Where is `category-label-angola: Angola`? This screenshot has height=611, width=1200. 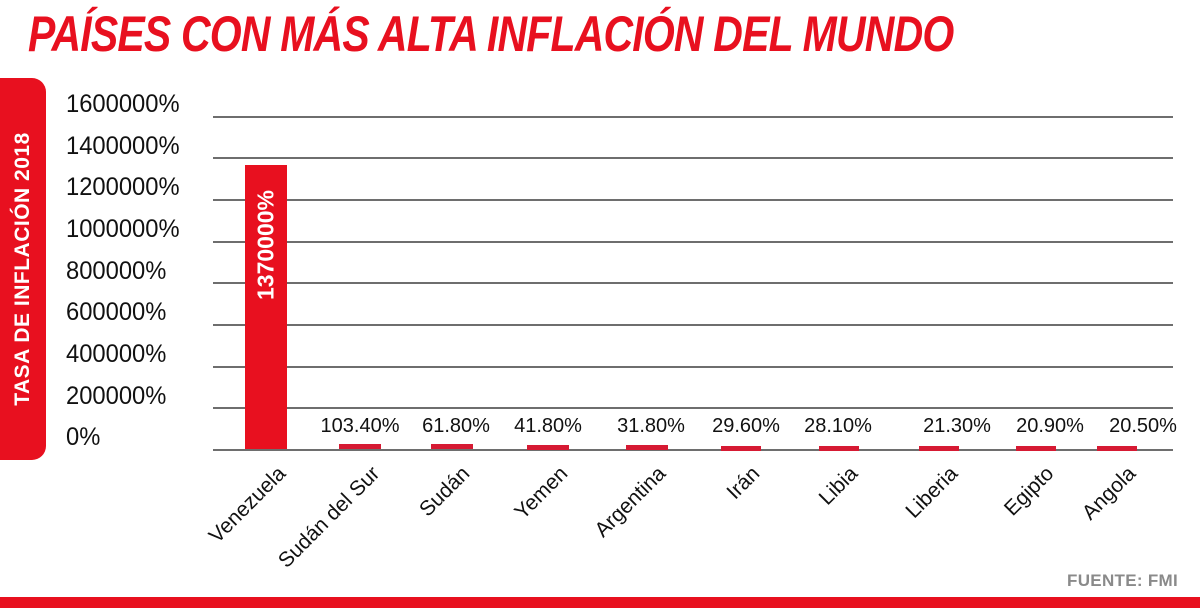
category-label-angola: Angola is located at coordinates (1109, 493).